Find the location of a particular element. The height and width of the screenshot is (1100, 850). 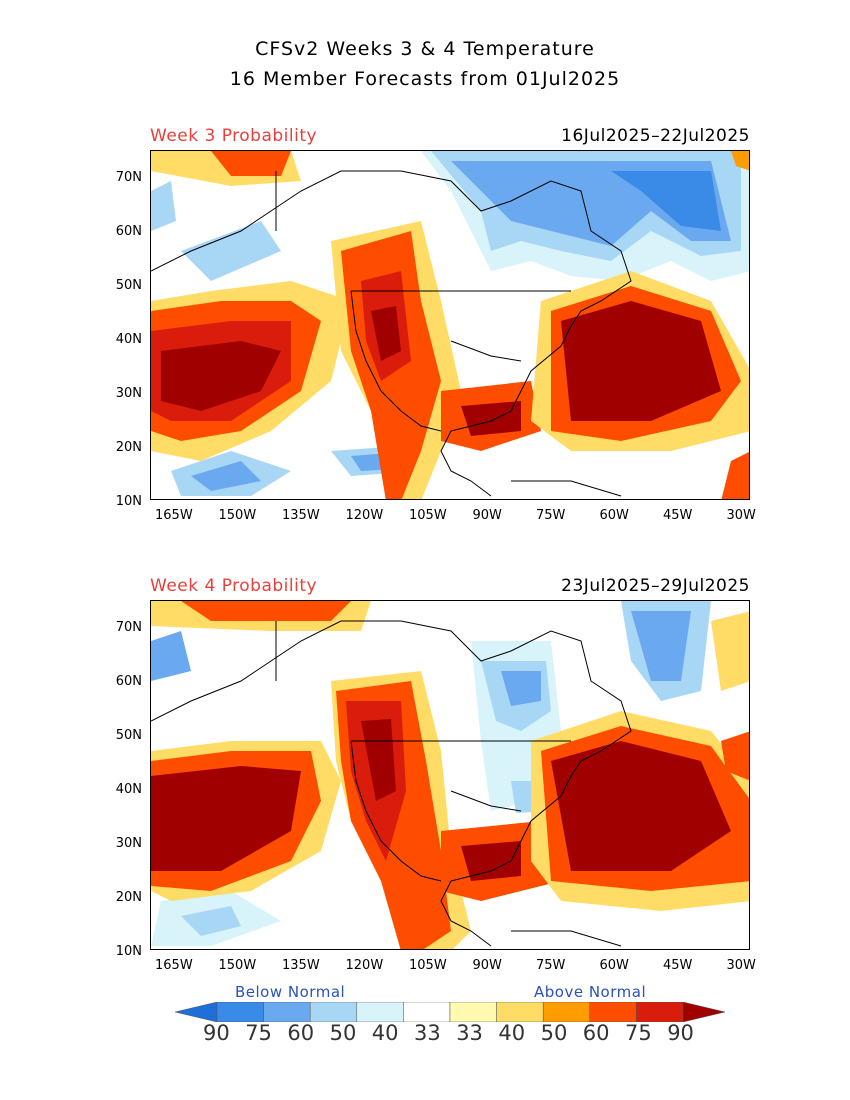

colorbar is located at coordinates (450, 1012).